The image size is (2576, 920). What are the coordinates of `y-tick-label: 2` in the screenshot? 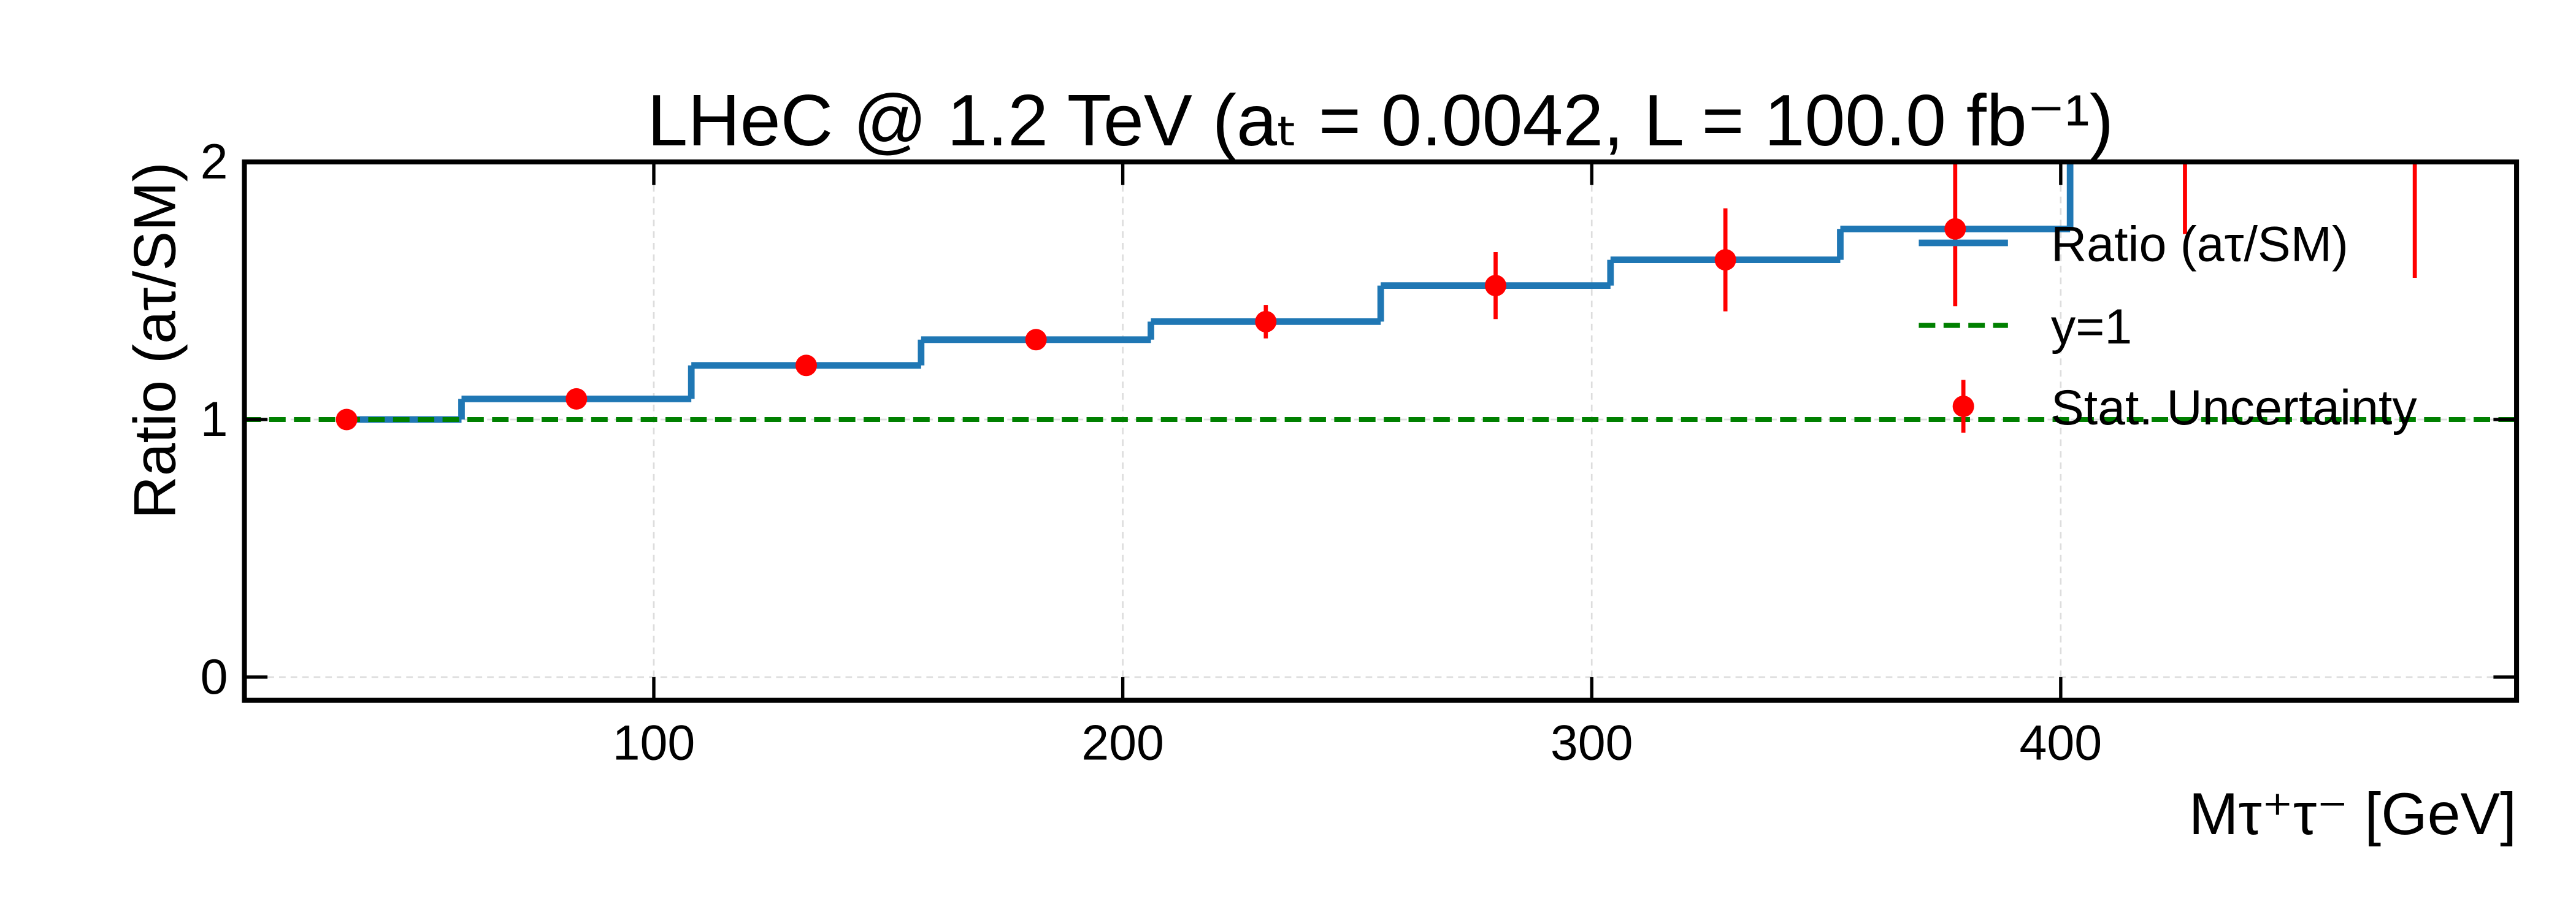 It's located at (214, 162).